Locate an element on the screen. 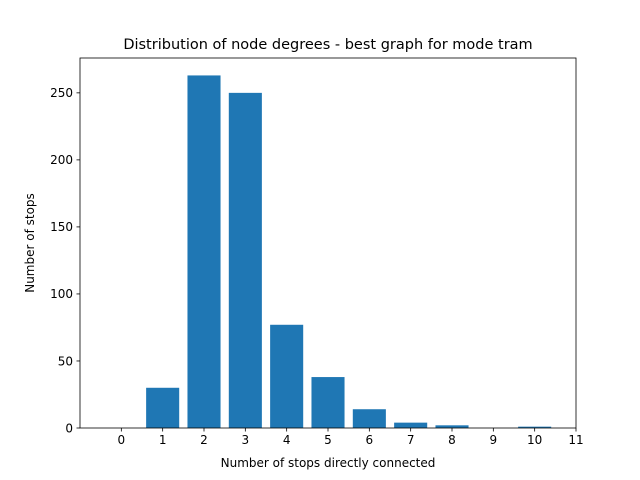 The height and width of the screenshot is (480, 640). x-axis-ticks: 0 1 2 3 4 5 6 7 8 9 10 11 is located at coordinates (351, 437).